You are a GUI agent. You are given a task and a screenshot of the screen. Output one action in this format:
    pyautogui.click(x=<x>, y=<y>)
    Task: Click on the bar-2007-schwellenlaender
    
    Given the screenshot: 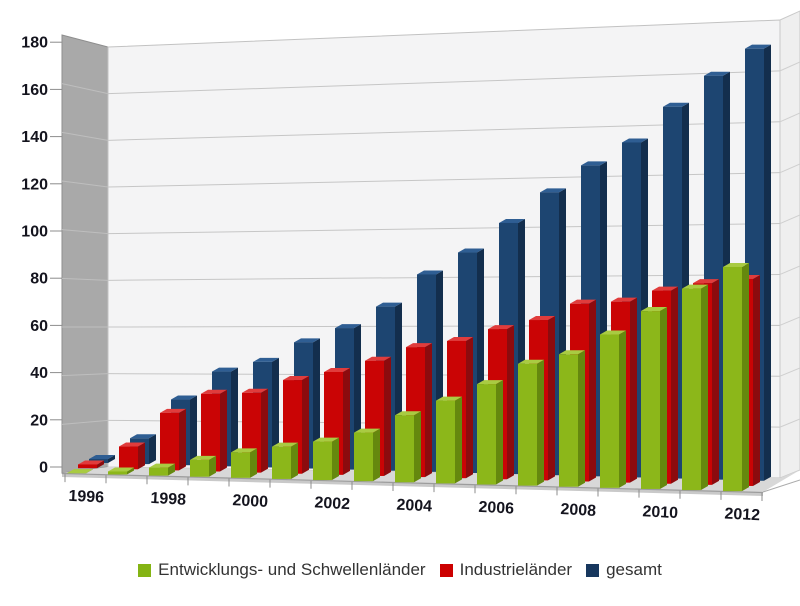 What is the action you would take?
    pyautogui.click(x=531, y=422)
    